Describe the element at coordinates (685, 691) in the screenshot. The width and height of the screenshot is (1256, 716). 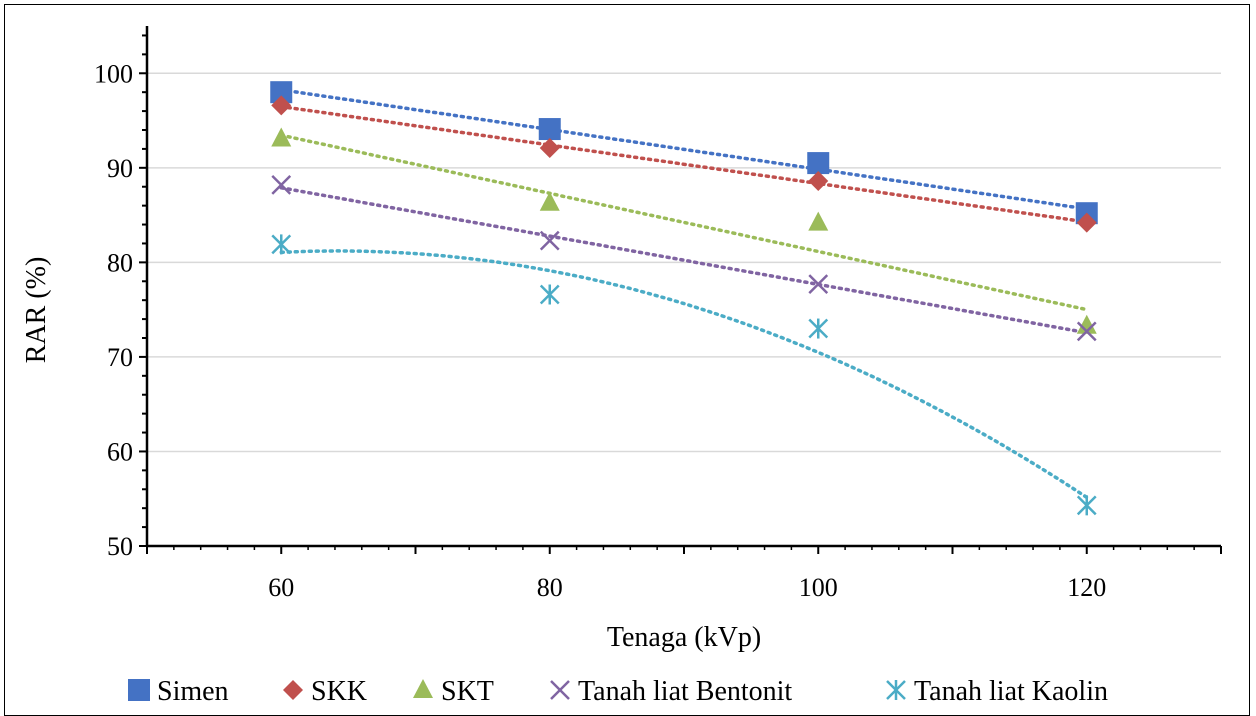
I see `legend-label-3: Tanah liat Bentonit` at that location.